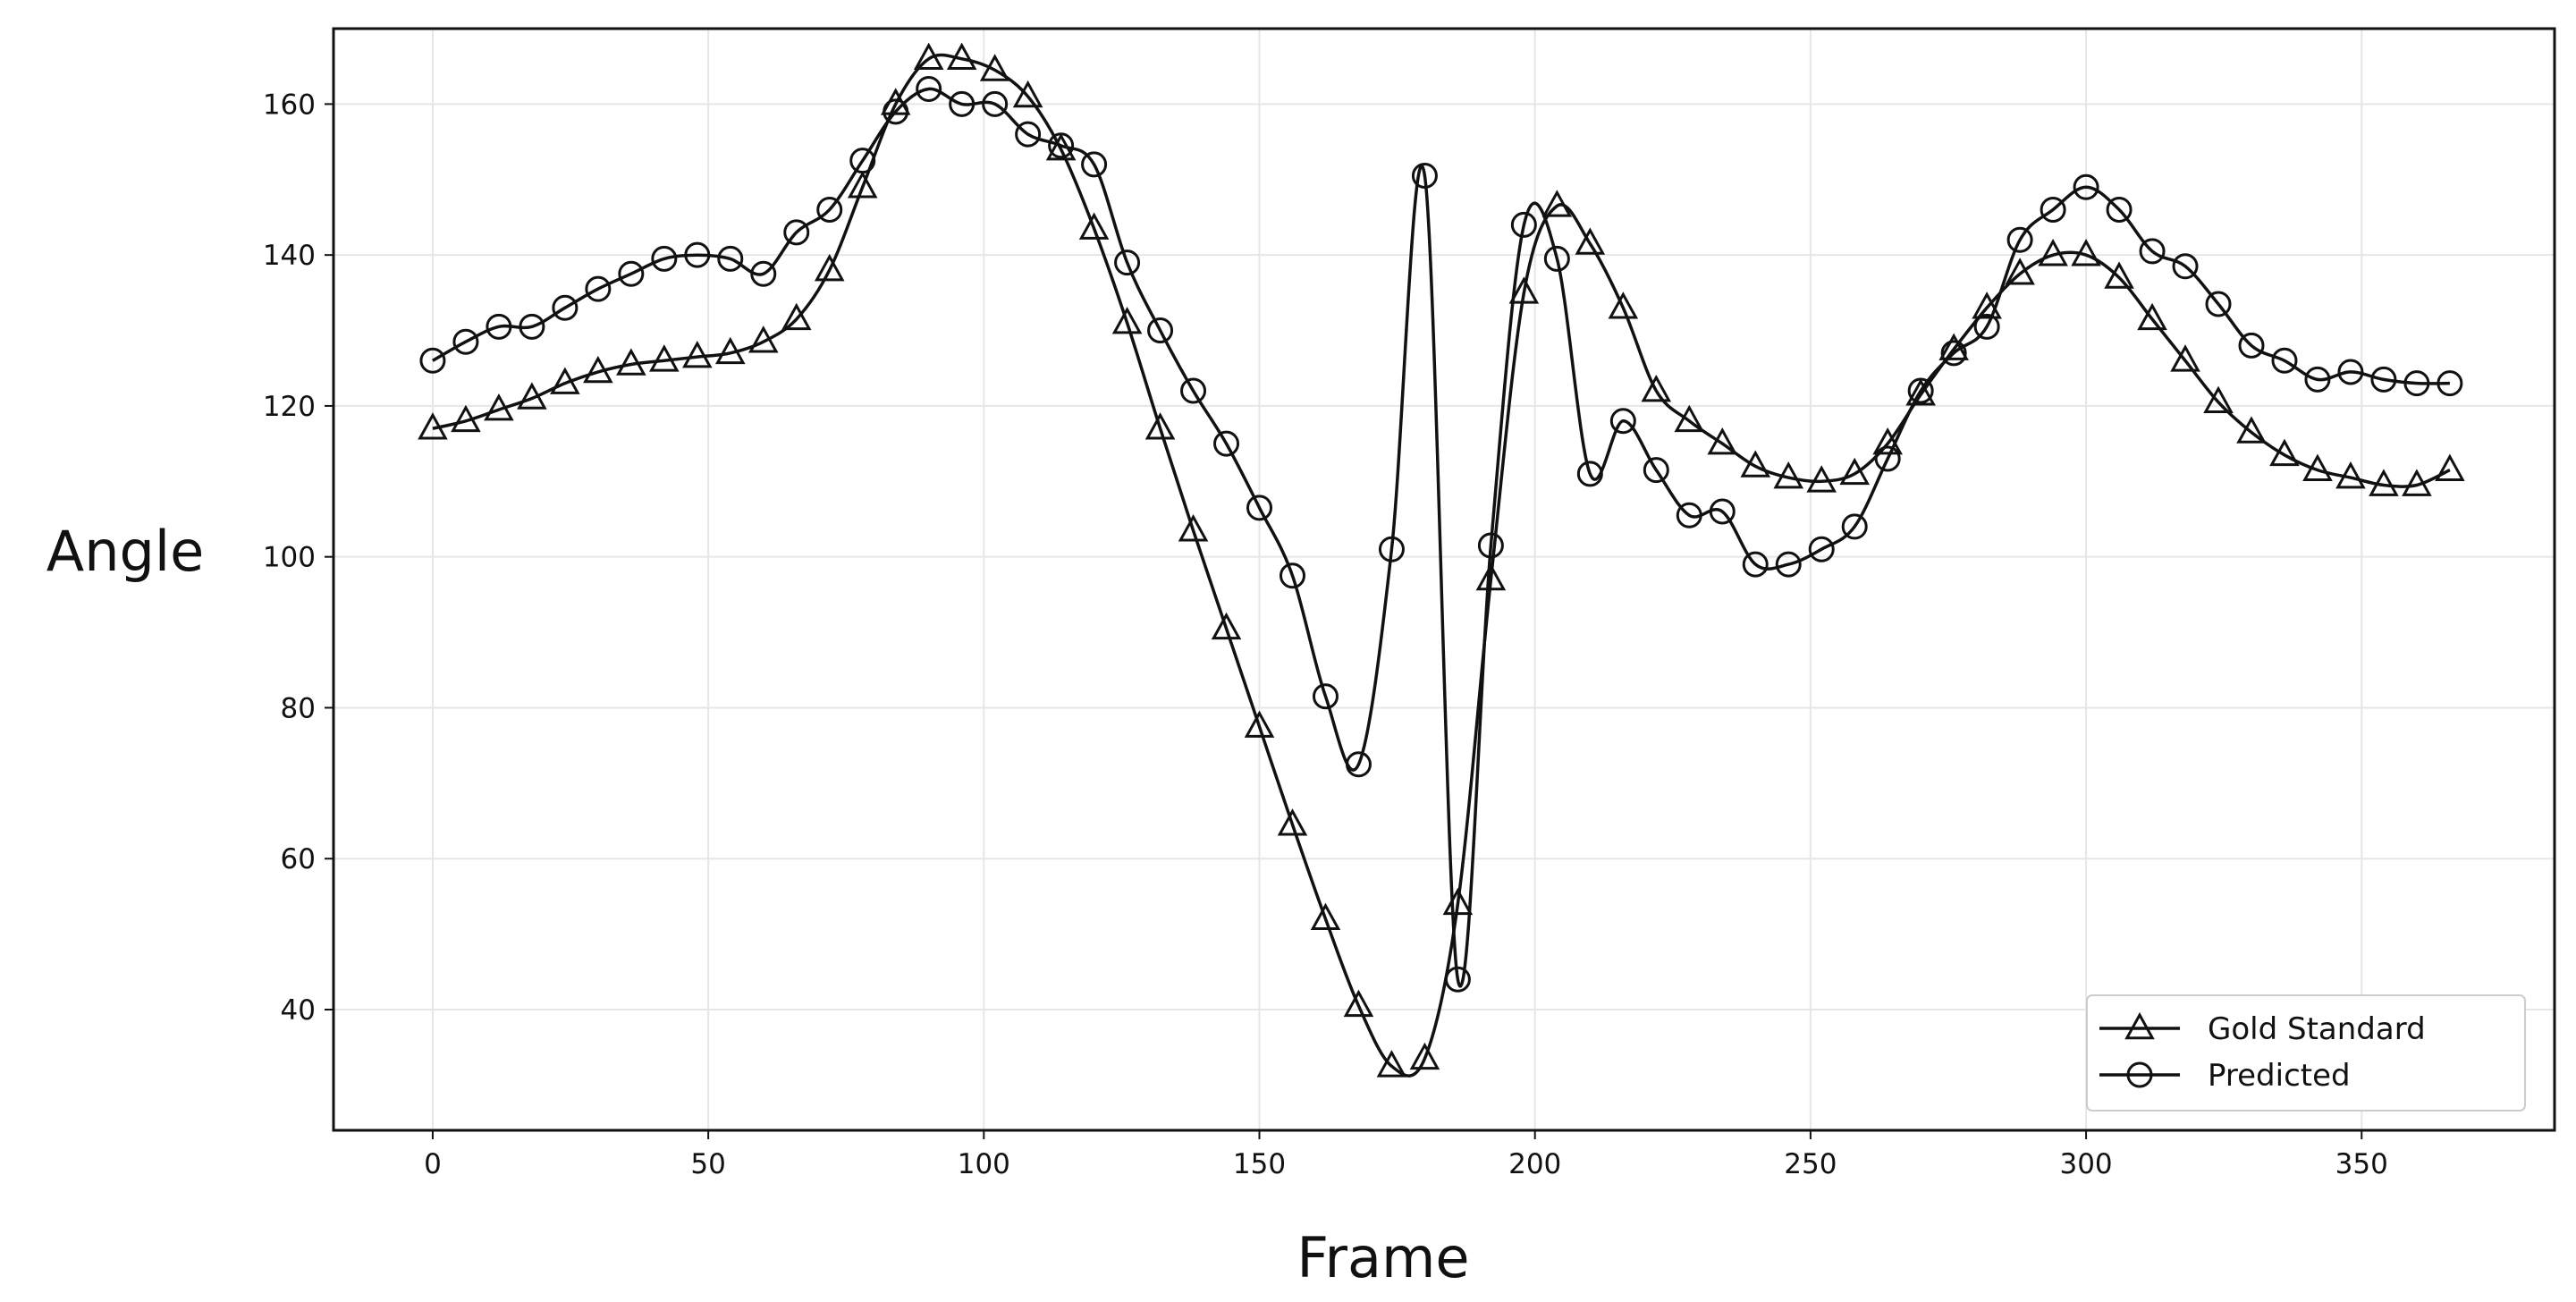 The image size is (2576, 1302). I want to click on x-tick-label: 350, so click(2361, 1164).